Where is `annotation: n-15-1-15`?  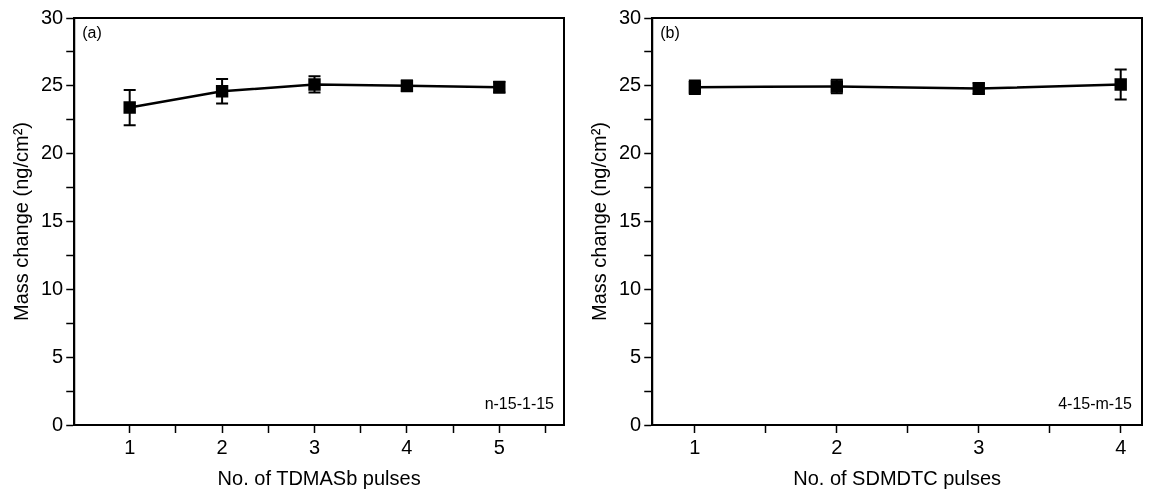 annotation: n-15-1-15 is located at coordinates (519, 404).